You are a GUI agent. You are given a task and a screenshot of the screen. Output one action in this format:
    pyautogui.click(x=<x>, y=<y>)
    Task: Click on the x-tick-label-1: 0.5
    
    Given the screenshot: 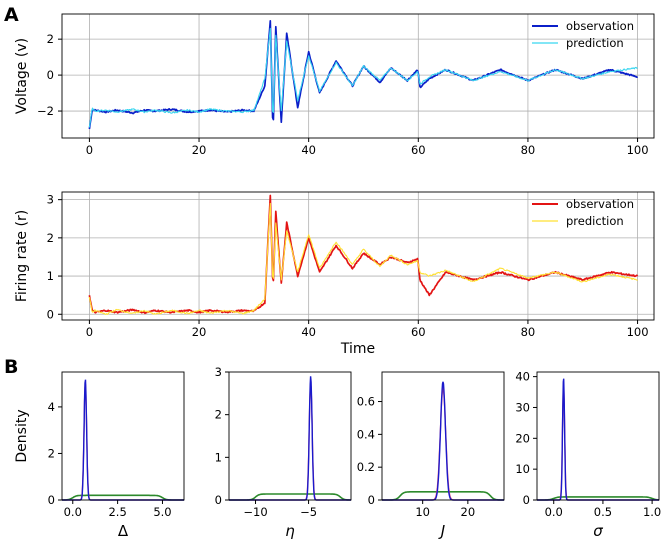 What is the action you would take?
    pyautogui.click(x=603, y=512)
    